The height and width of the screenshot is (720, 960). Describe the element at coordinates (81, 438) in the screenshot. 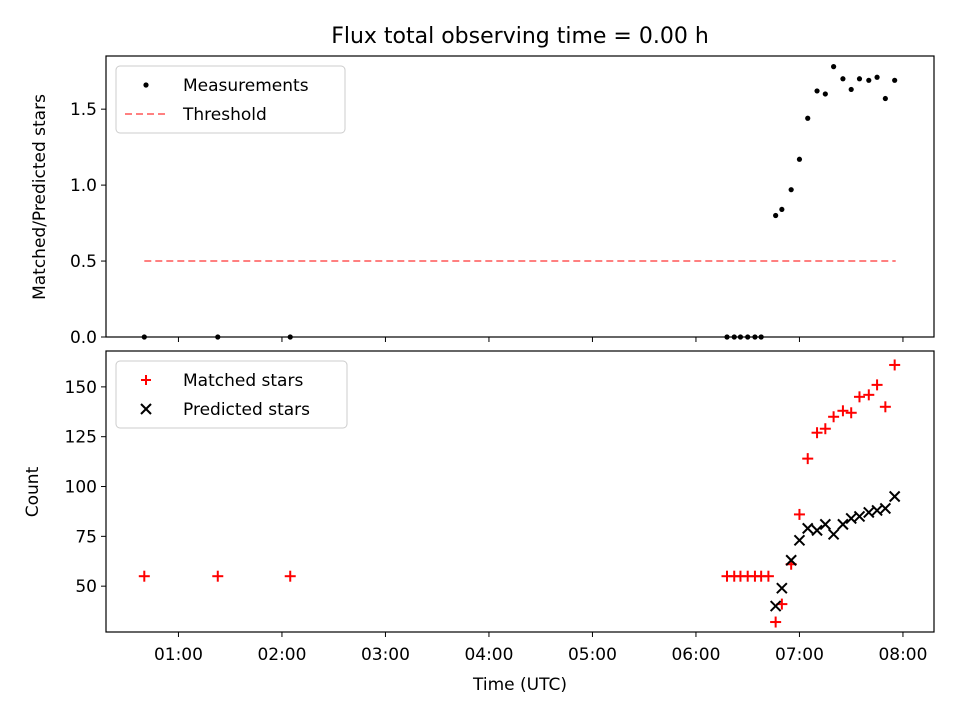

I see `count-y-tick-label: 125` at that location.